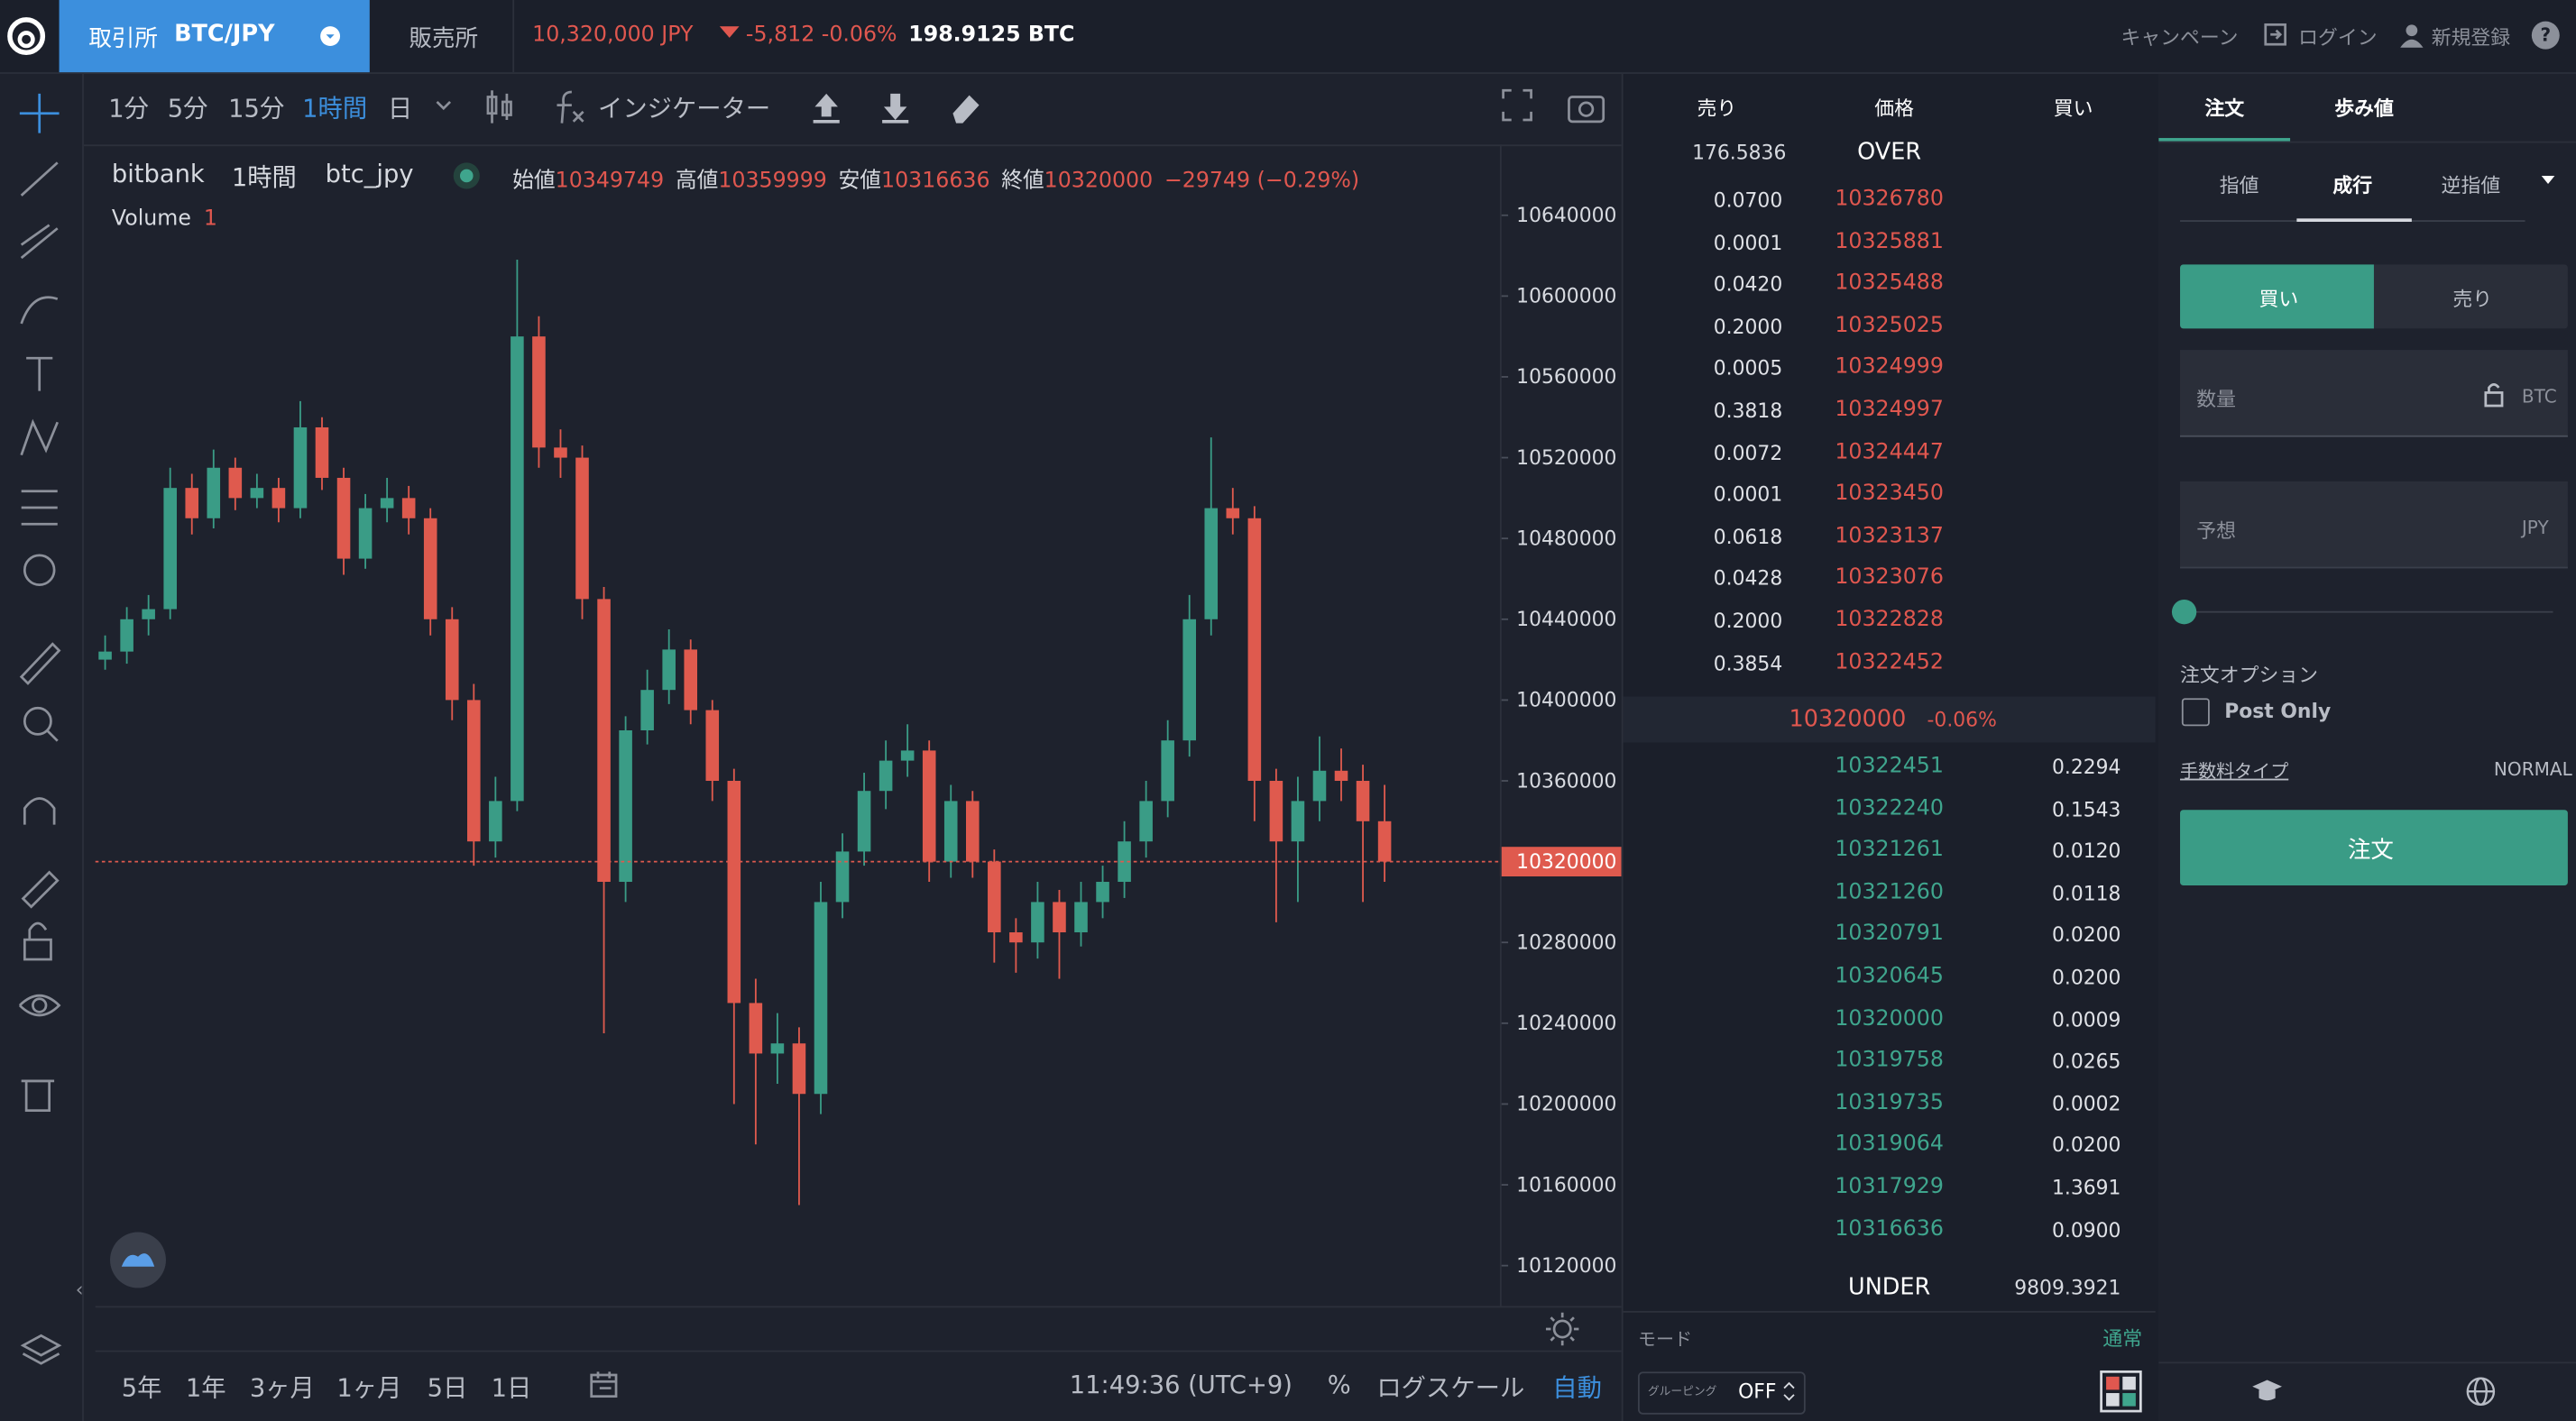  What do you see at coordinates (1451, 1388) in the screenshot?
I see `log-toggle: ログスケール` at bounding box center [1451, 1388].